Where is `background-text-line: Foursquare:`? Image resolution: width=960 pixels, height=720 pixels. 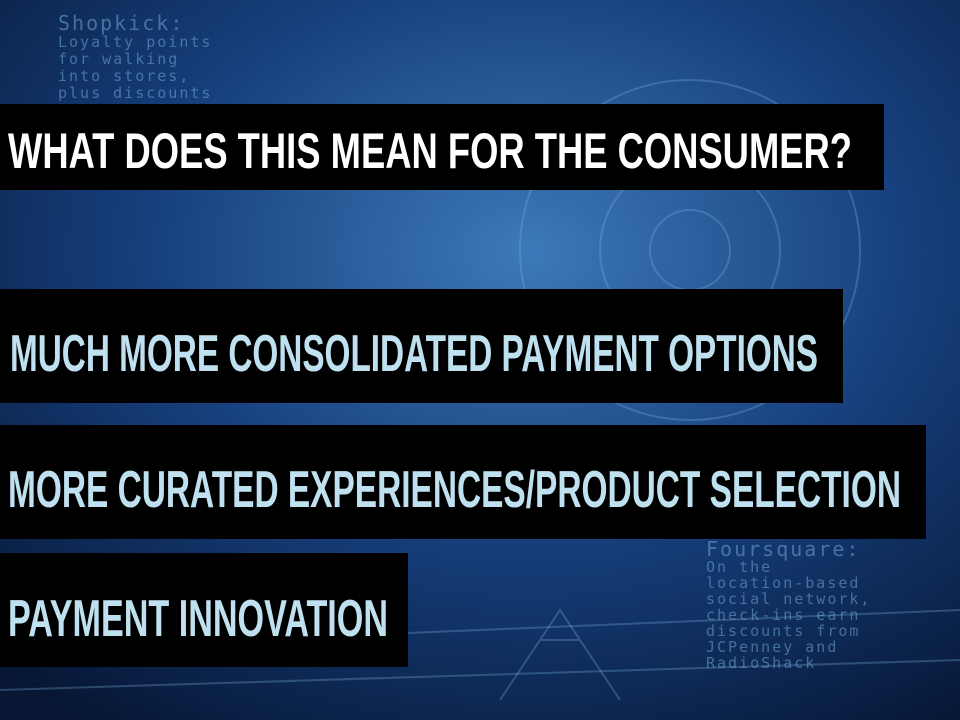 background-text-line: Foursquare: is located at coordinates (783, 549).